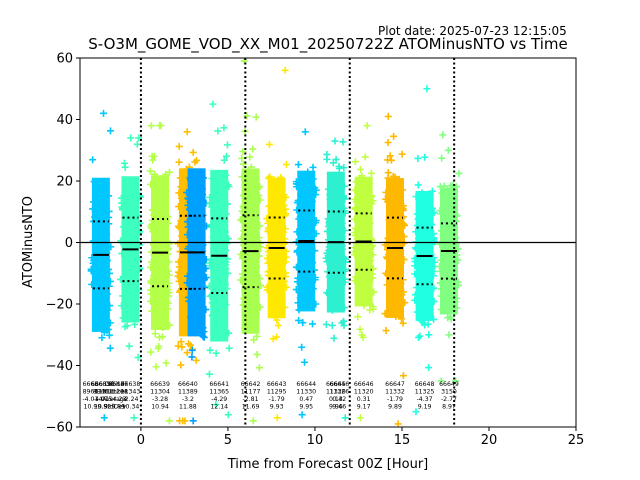 This screenshot has width=640, height=480. I want to click on stat-label: 3150, so click(449, 392).